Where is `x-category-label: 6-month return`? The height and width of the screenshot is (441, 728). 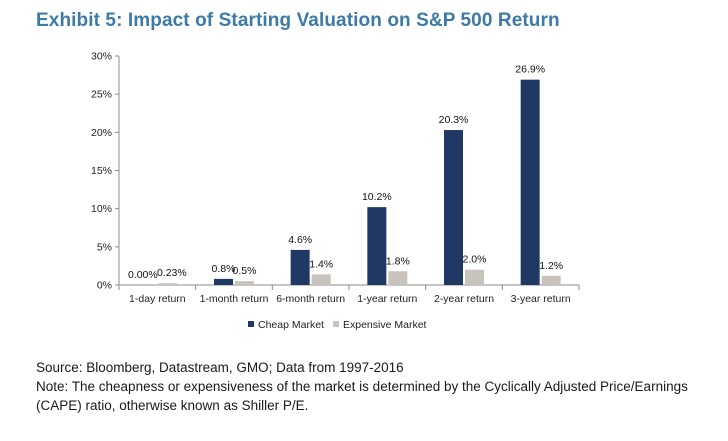 x-category-label: 6-month return is located at coordinates (310, 299).